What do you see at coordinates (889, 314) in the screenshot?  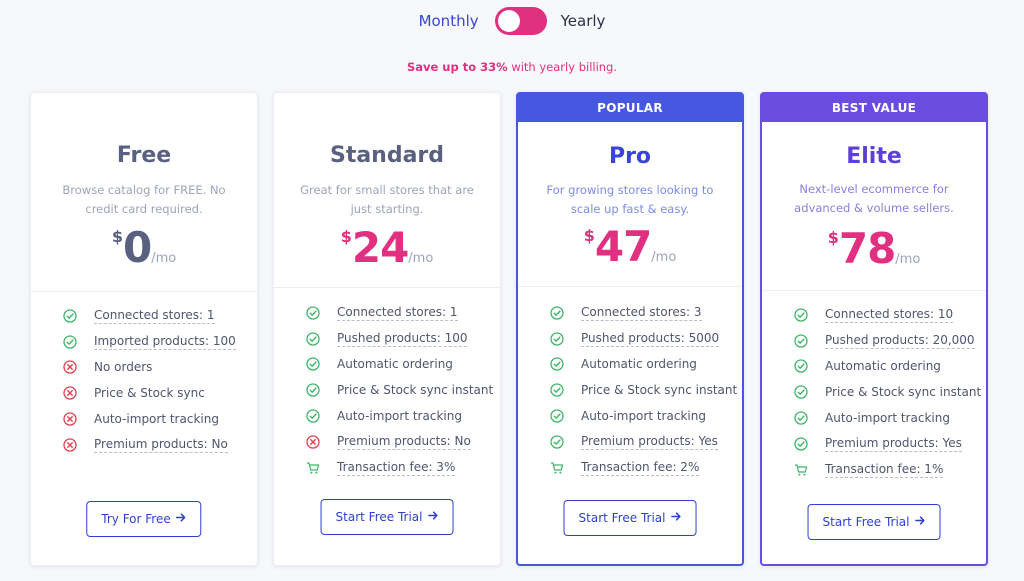 I see `feature-label: Connected stores: 10` at bounding box center [889, 314].